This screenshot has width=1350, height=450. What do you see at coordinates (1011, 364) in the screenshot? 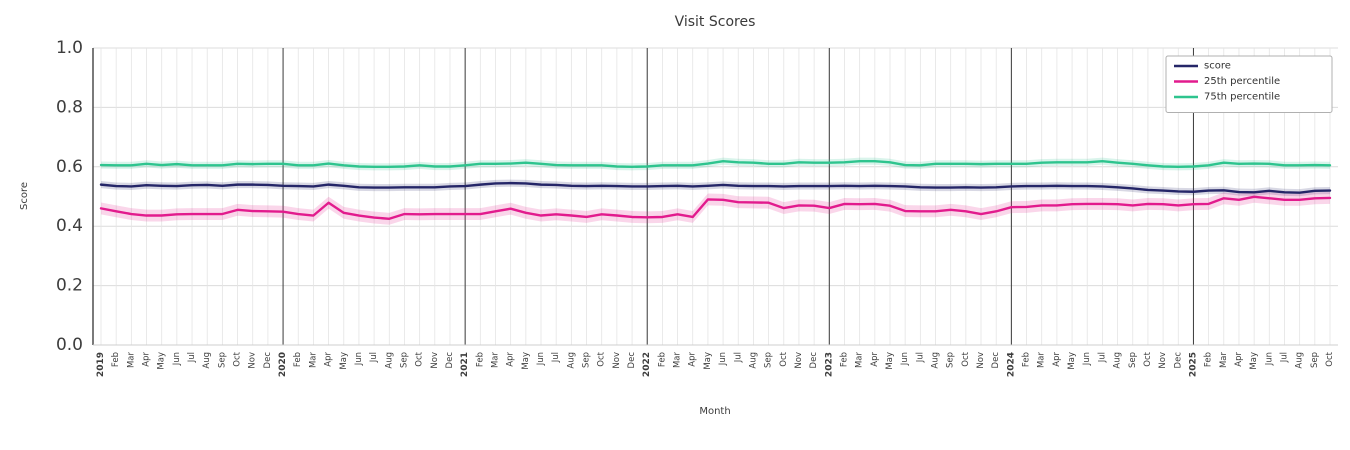
I see `x-tick-label-year: 2024` at bounding box center [1011, 364].